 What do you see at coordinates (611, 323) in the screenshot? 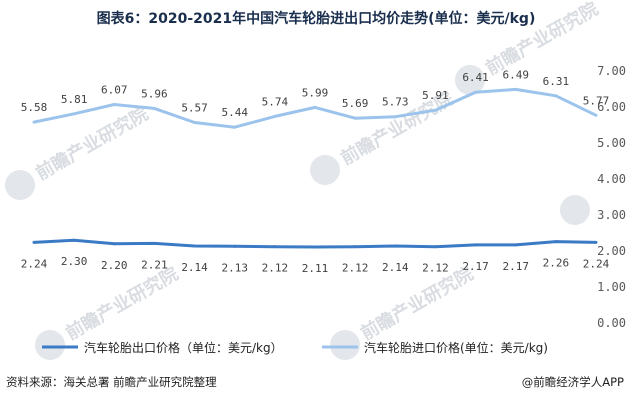
I see `y-tick-label: 0.00` at bounding box center [611, 323].